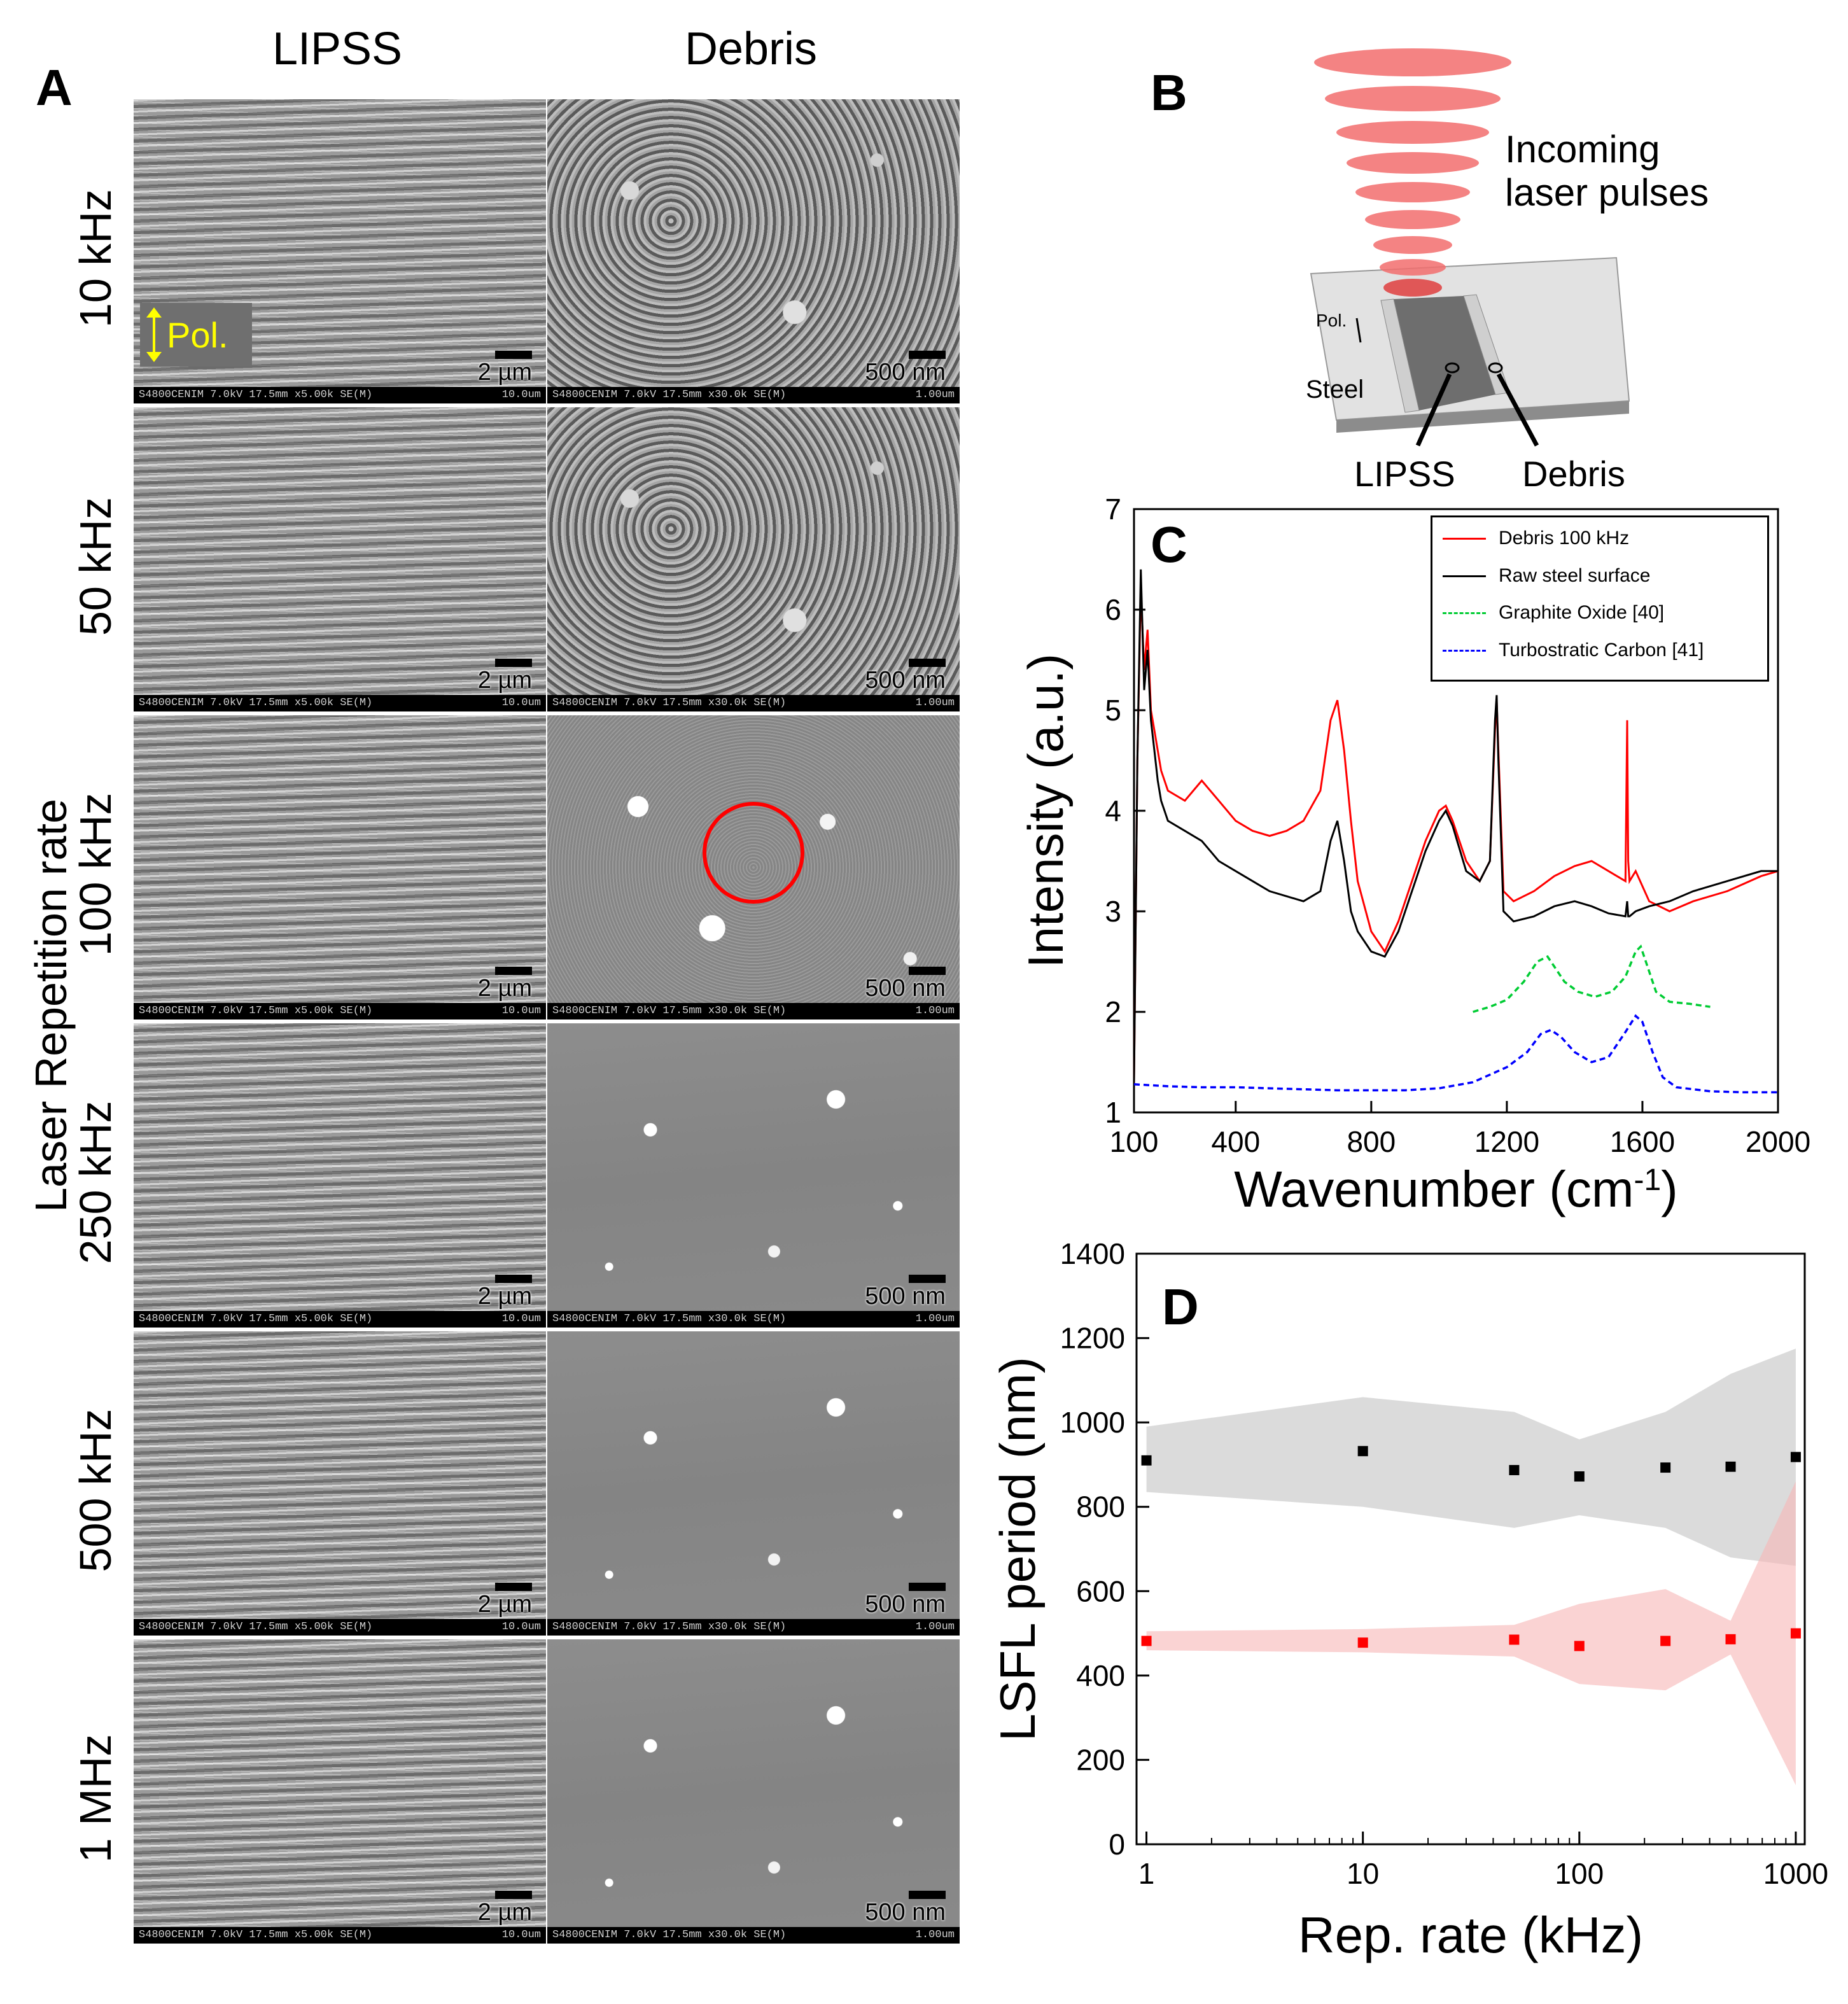 The height and width of the screenshot is (2004, 1848). I want to click on legend-entry-graphite-oxide: Graphite Oxide [40], so click(1548, 613).